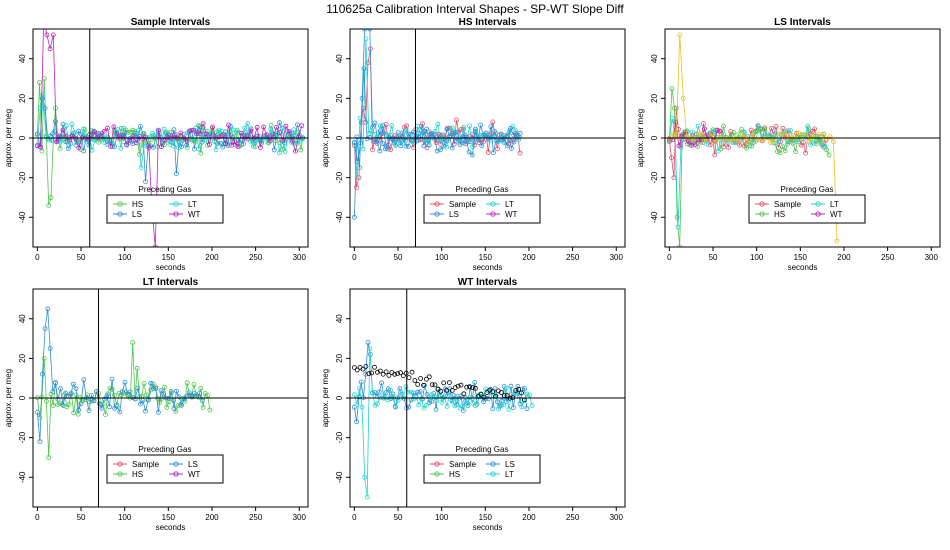 This screenshot has width=950, height=550. Describe the element at coordinates (165, 469) in the screenshot. I see `legend-box` at that location.